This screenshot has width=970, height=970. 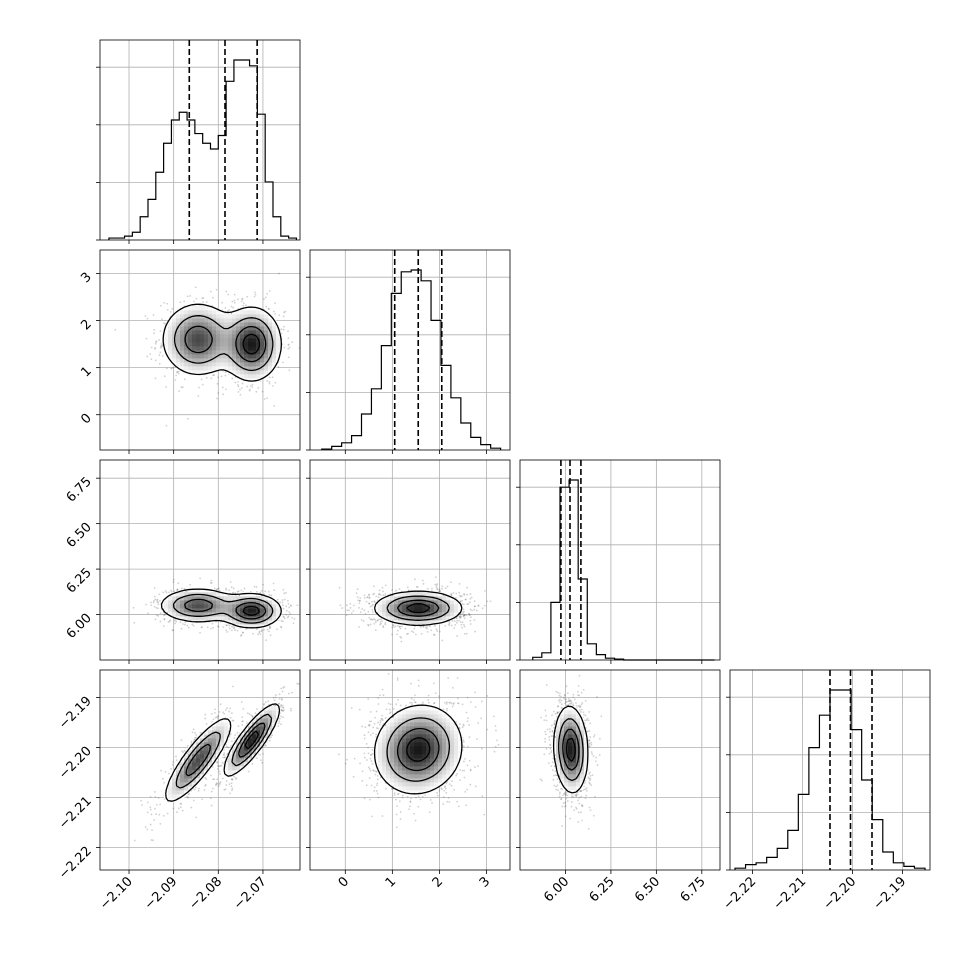 I want to click on y-tick-label-2-0: 6.00, so click(x=79, y=626).